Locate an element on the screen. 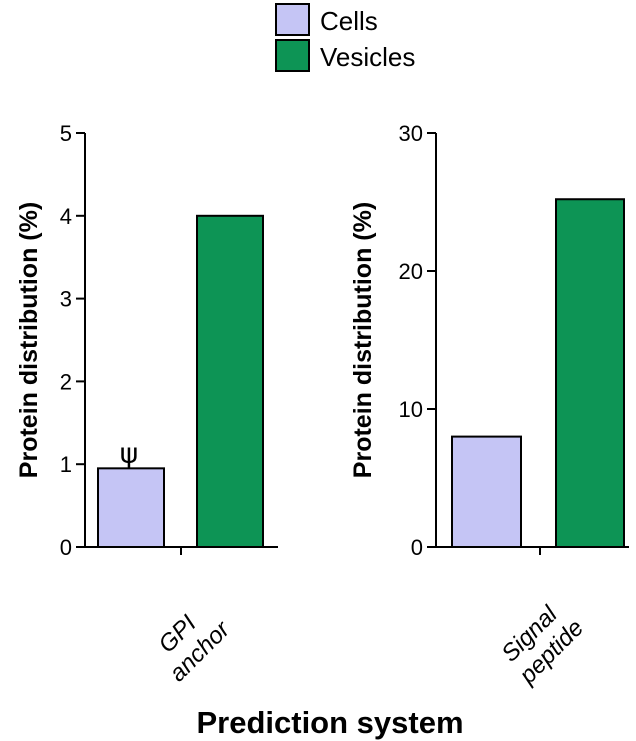 The image size is (636, 741). y-tick-label: 3 is located at coordinates (66, 299).